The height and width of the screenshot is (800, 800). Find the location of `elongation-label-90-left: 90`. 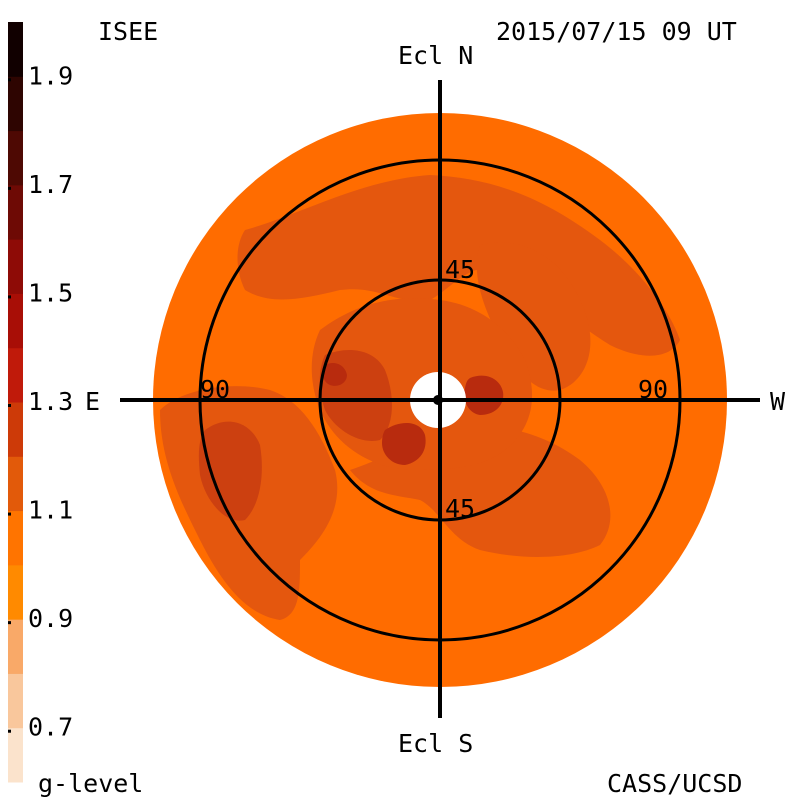

elongation-label-90-left: 90 is located at coordinates (215, 389).